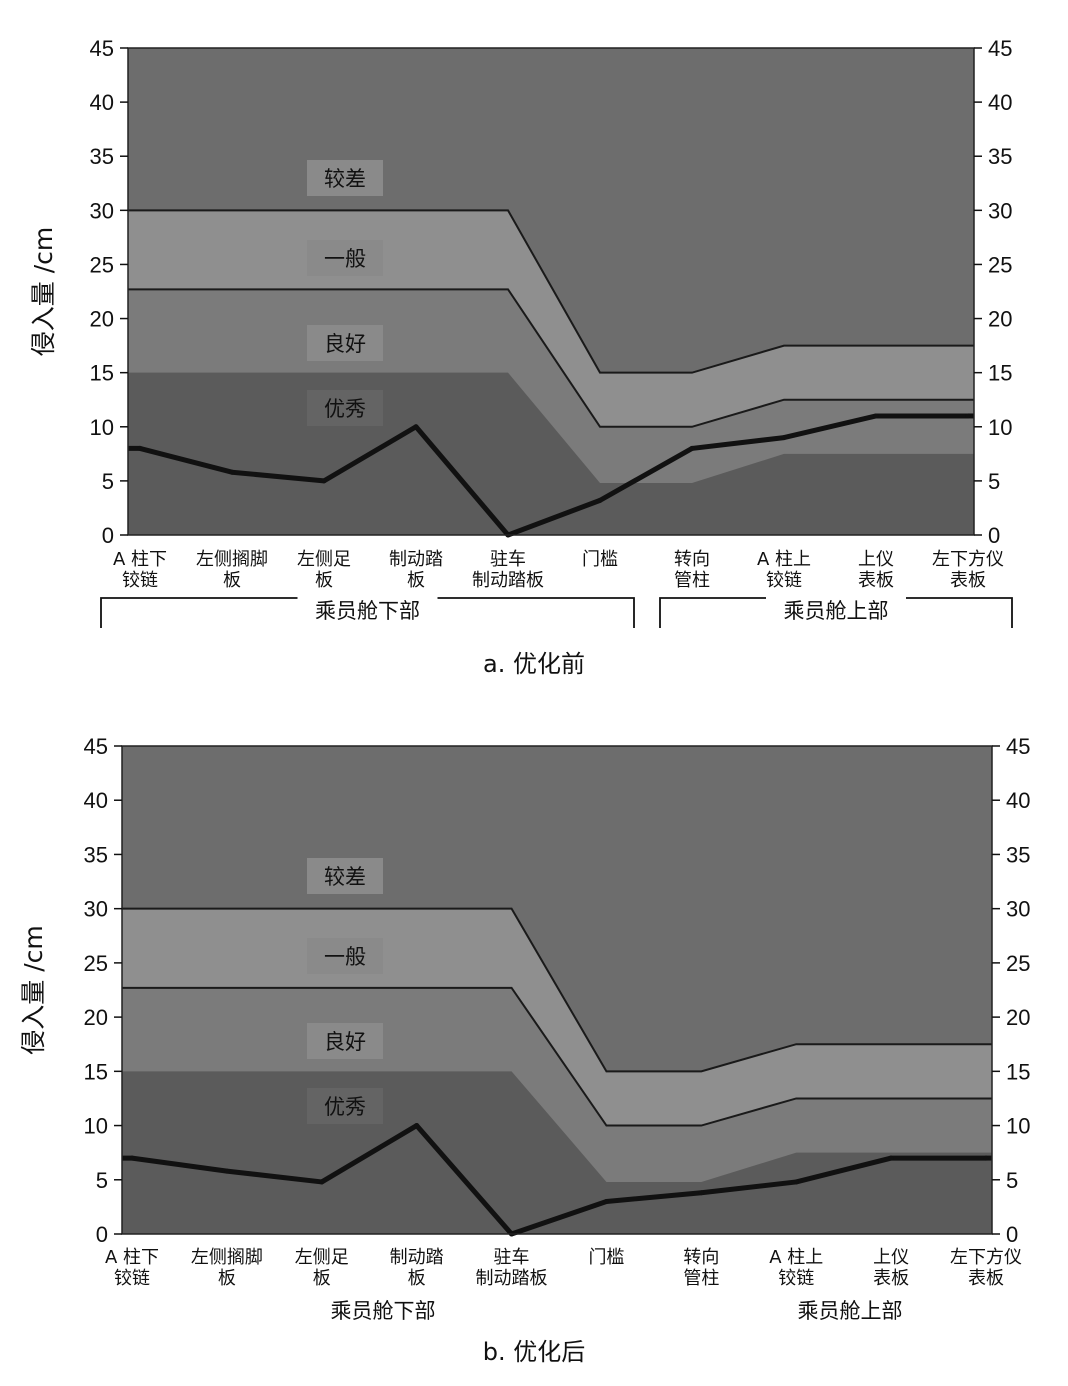 Image resolution: width=1068 pixels, height=1386 pixels. I want to click on x-tick-label: 上仪表板, so click(891, 1268).